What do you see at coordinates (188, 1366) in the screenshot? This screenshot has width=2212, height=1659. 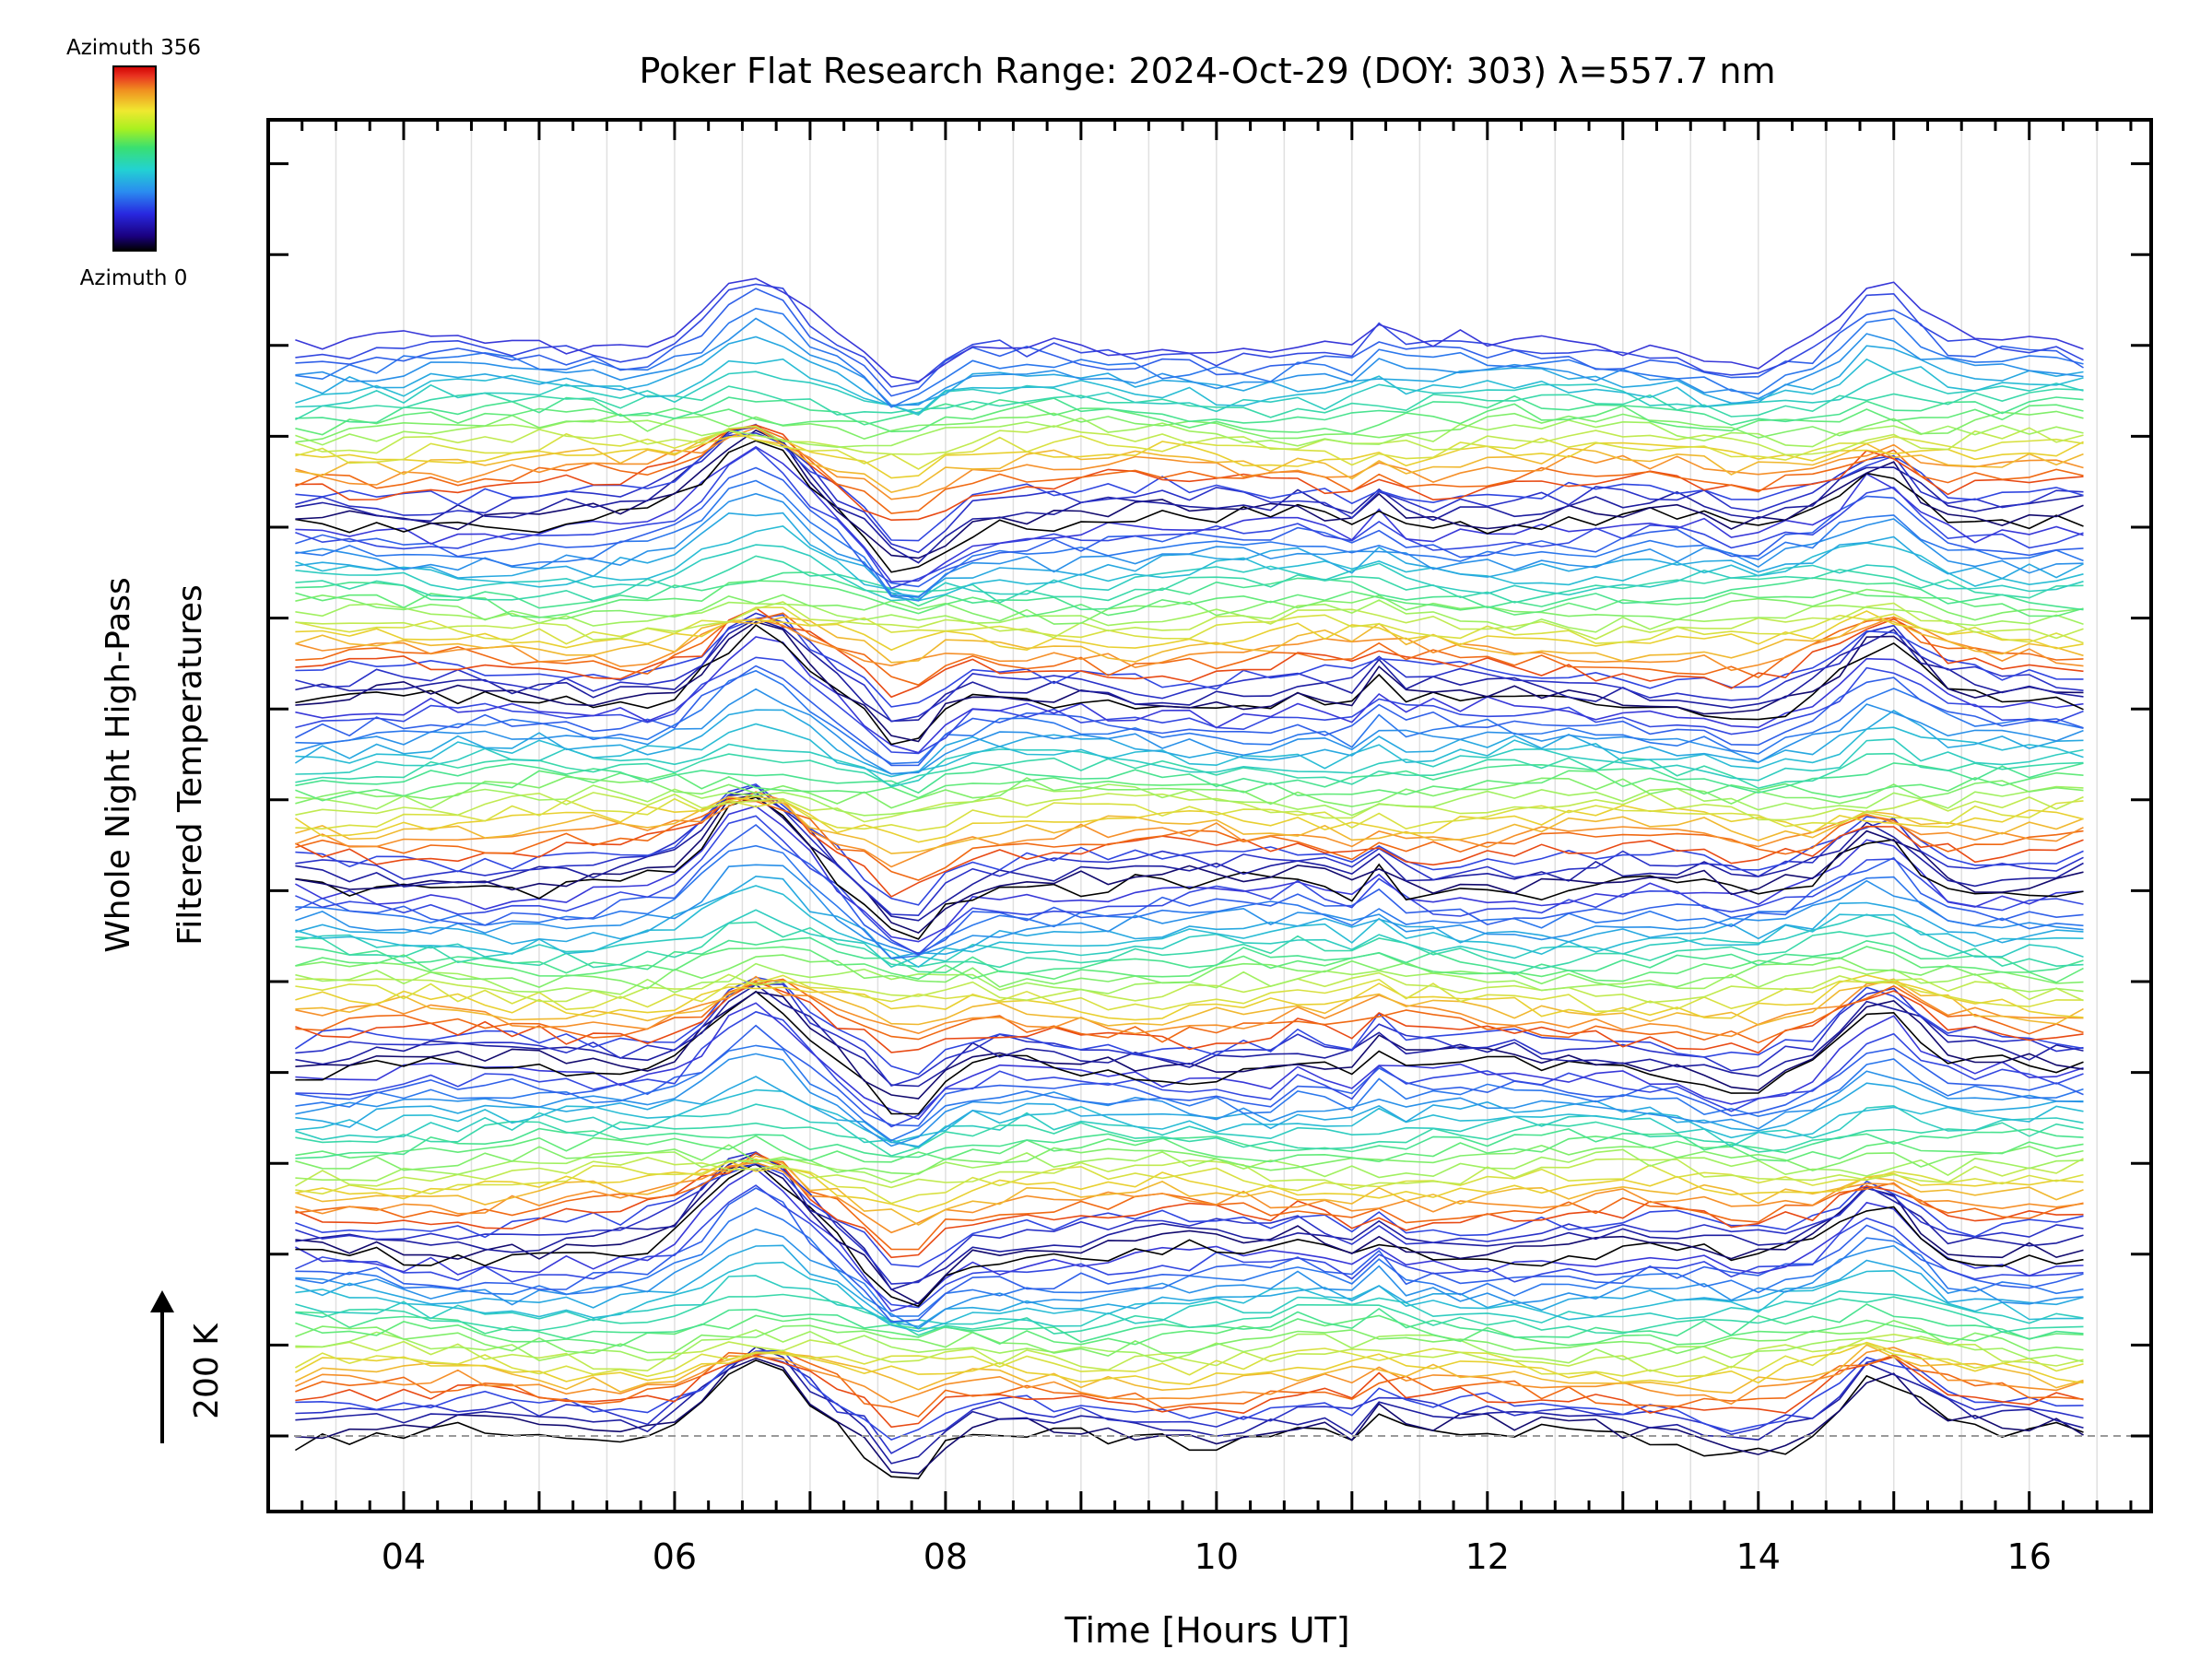 I see `scale-indicator: 200 K` at bounding box center [188, 1366].